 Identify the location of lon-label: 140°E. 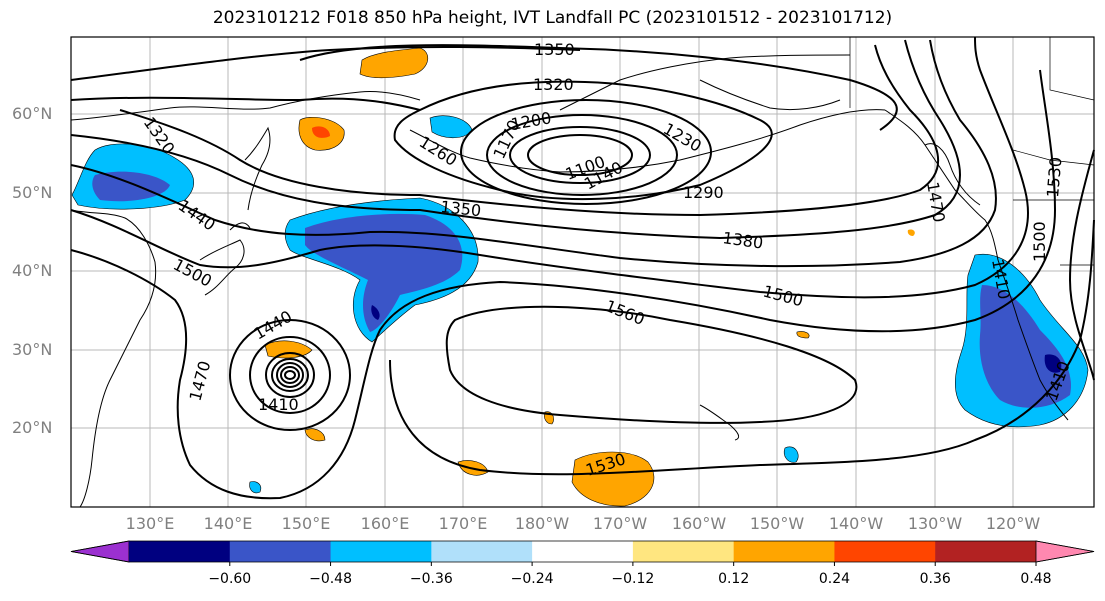
(228, 523).